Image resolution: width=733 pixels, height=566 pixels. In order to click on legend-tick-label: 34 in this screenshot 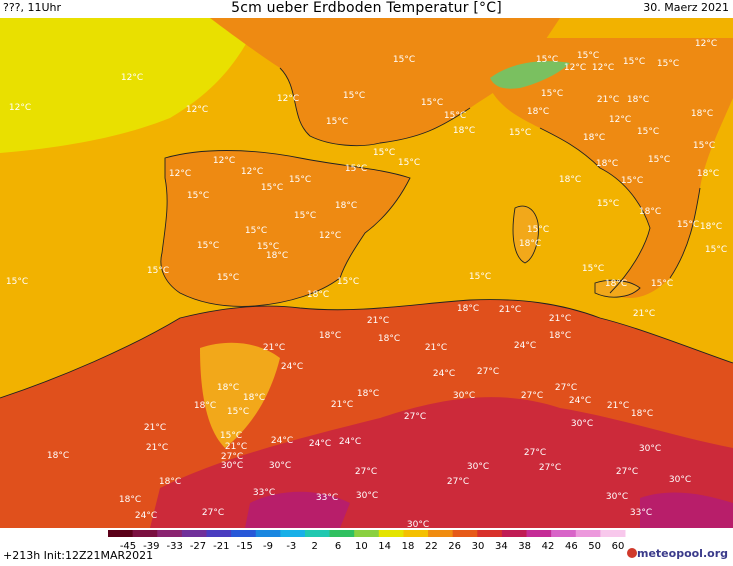, I will do `click(501, 546)`.